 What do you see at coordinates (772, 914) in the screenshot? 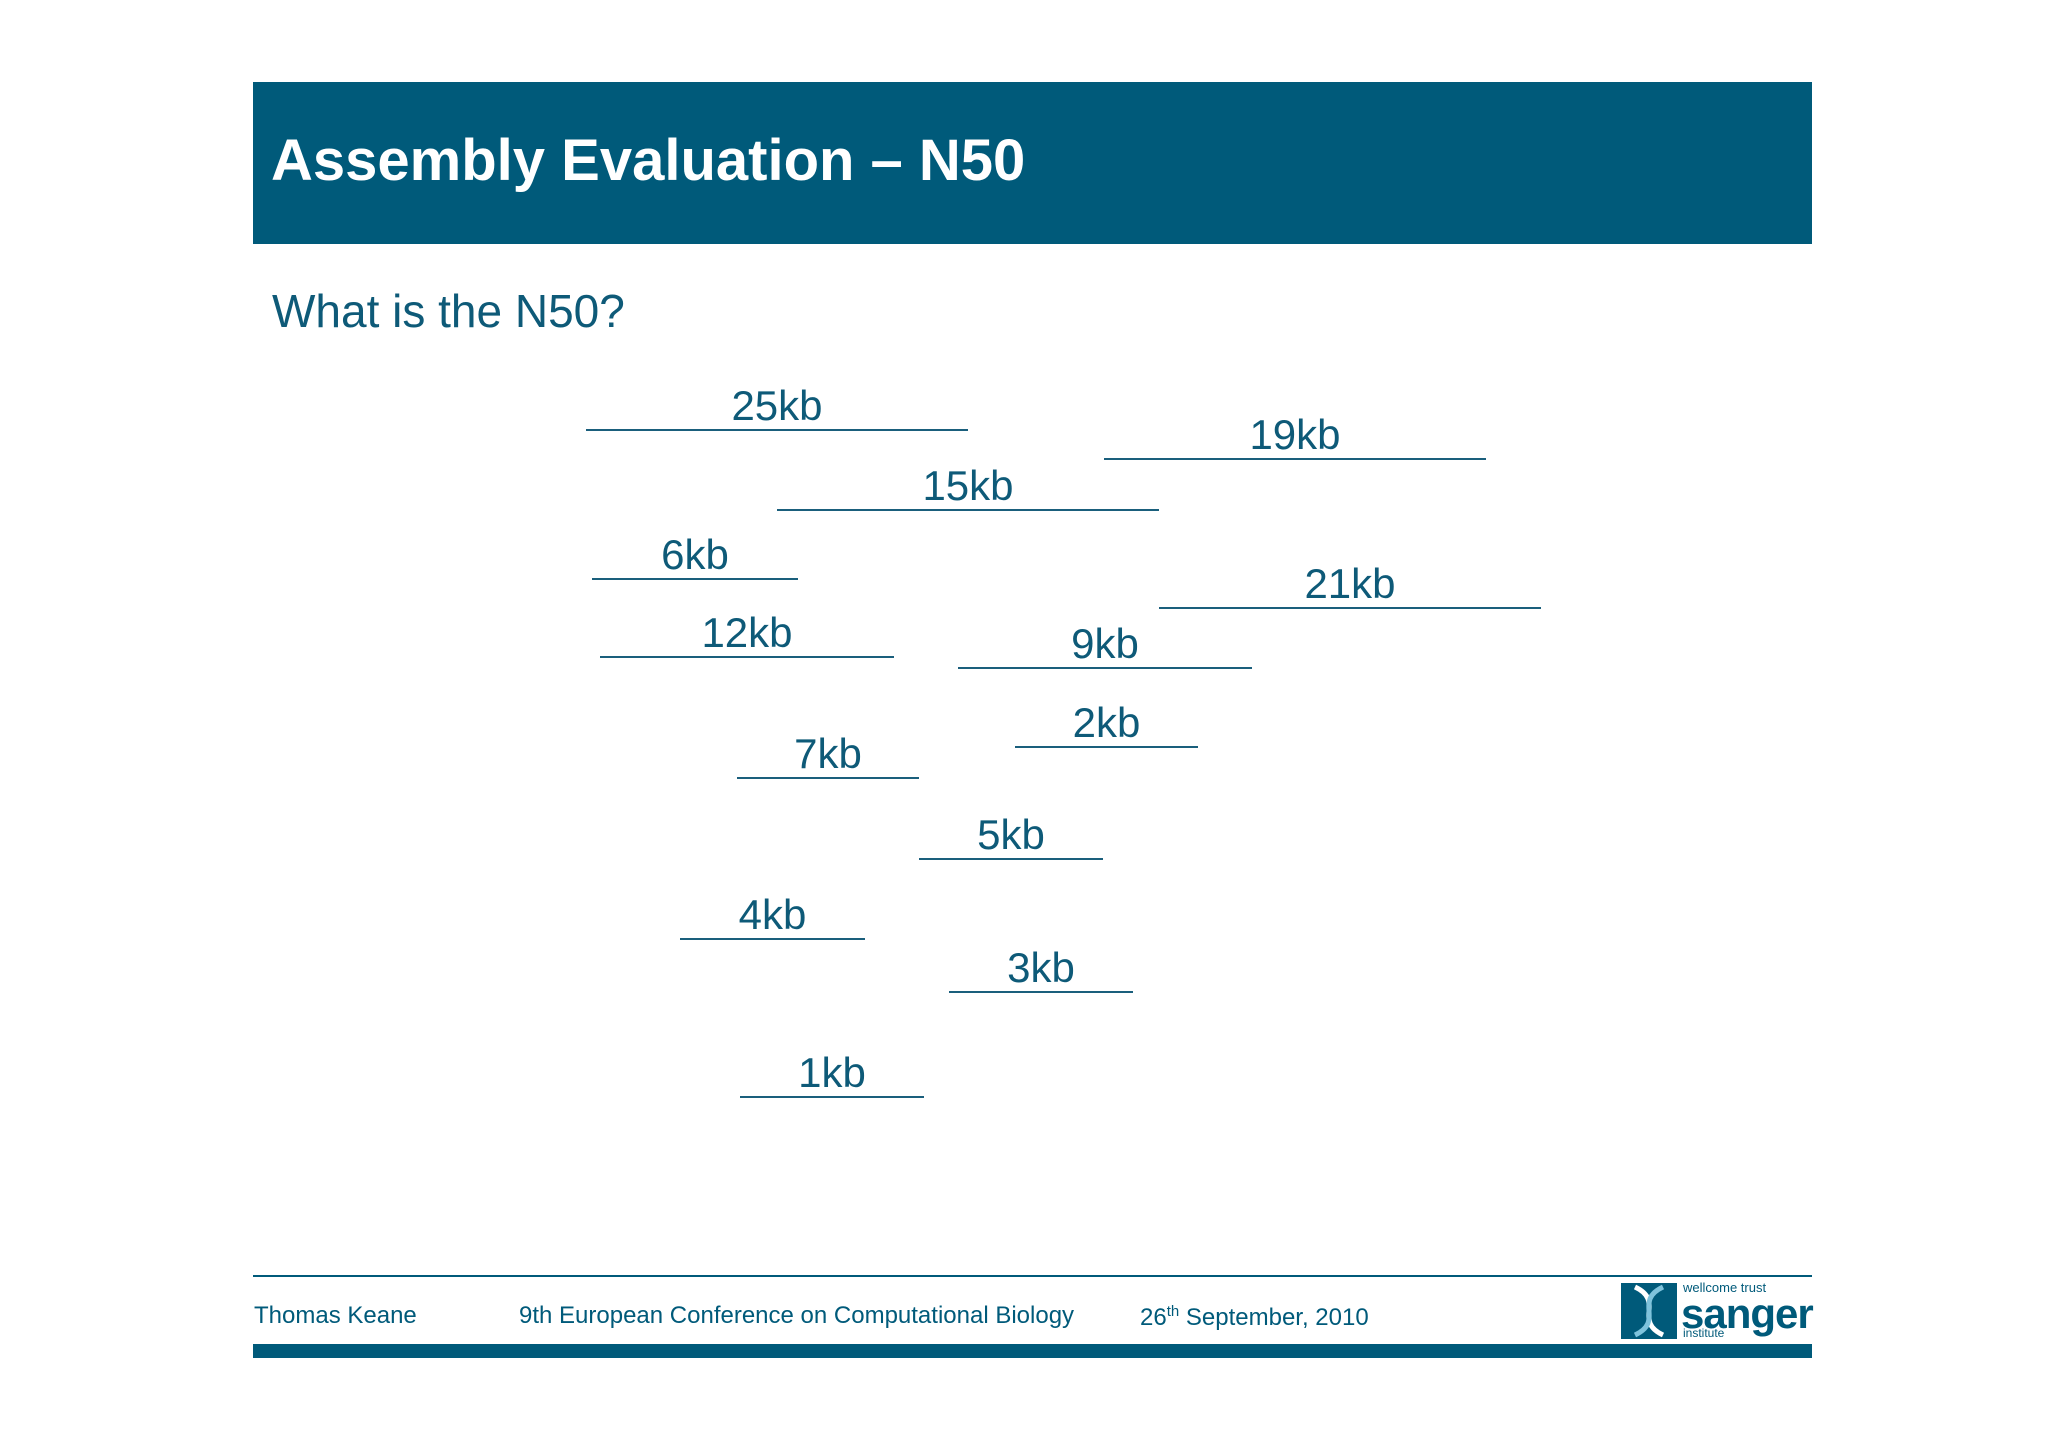
I see `contig-label: 4kb` at bounding box center [772, 914].